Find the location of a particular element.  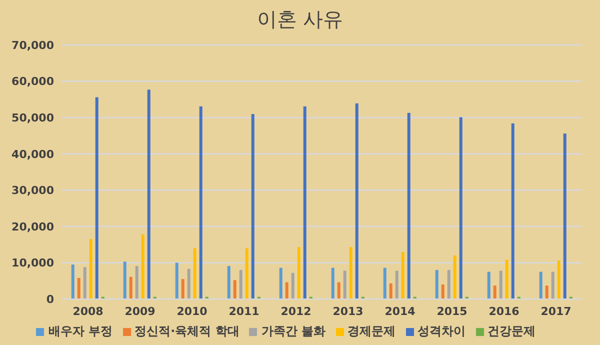

x-tick-label: 2014 is located at coordinates (400, 311).